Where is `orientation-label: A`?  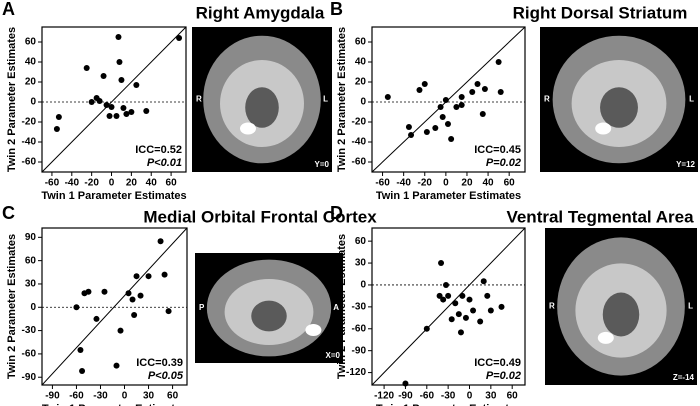
orientation-label: A is located at coordinates (336, 307).